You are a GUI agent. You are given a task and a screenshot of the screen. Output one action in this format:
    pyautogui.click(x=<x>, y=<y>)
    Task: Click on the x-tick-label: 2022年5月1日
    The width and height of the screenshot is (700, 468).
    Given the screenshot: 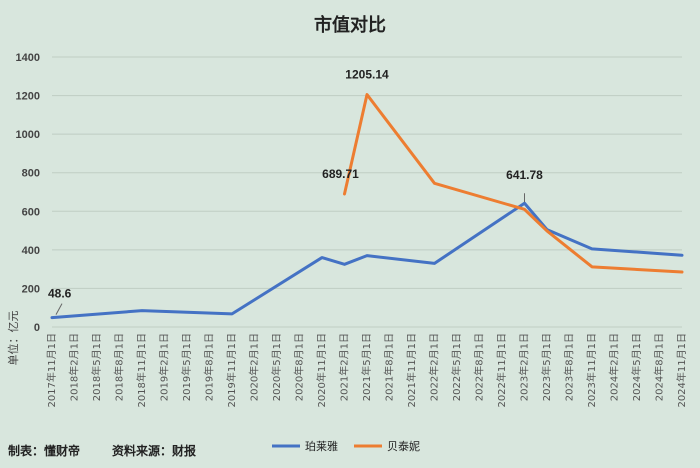 What is the action you would take?
    pyautogui.click(x=456, y=367)
    